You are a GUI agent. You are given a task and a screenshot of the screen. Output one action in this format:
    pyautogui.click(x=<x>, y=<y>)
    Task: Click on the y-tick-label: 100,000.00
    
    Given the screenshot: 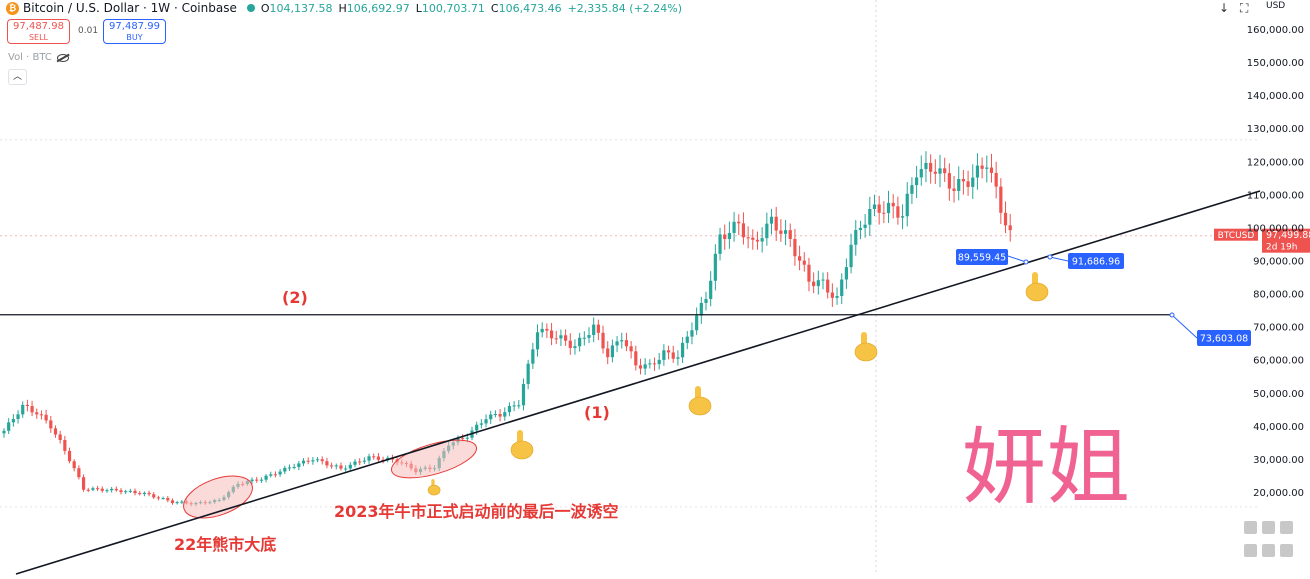 What is the action you would take?
    pyautogui.click(x=1275, y=228)
    